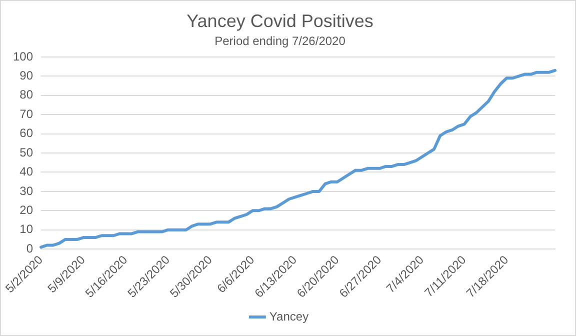 The width and height of the screenshot is (576, 336). I want to click on y-tick-label: 20, so click(27, 209).